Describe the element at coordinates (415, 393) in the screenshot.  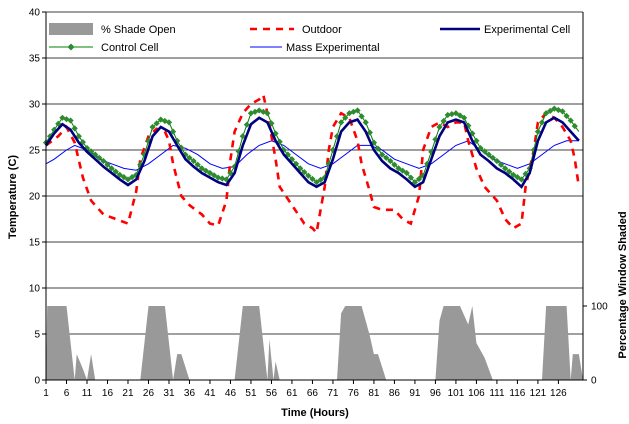
I see `x-tick-label: 91` at that location.